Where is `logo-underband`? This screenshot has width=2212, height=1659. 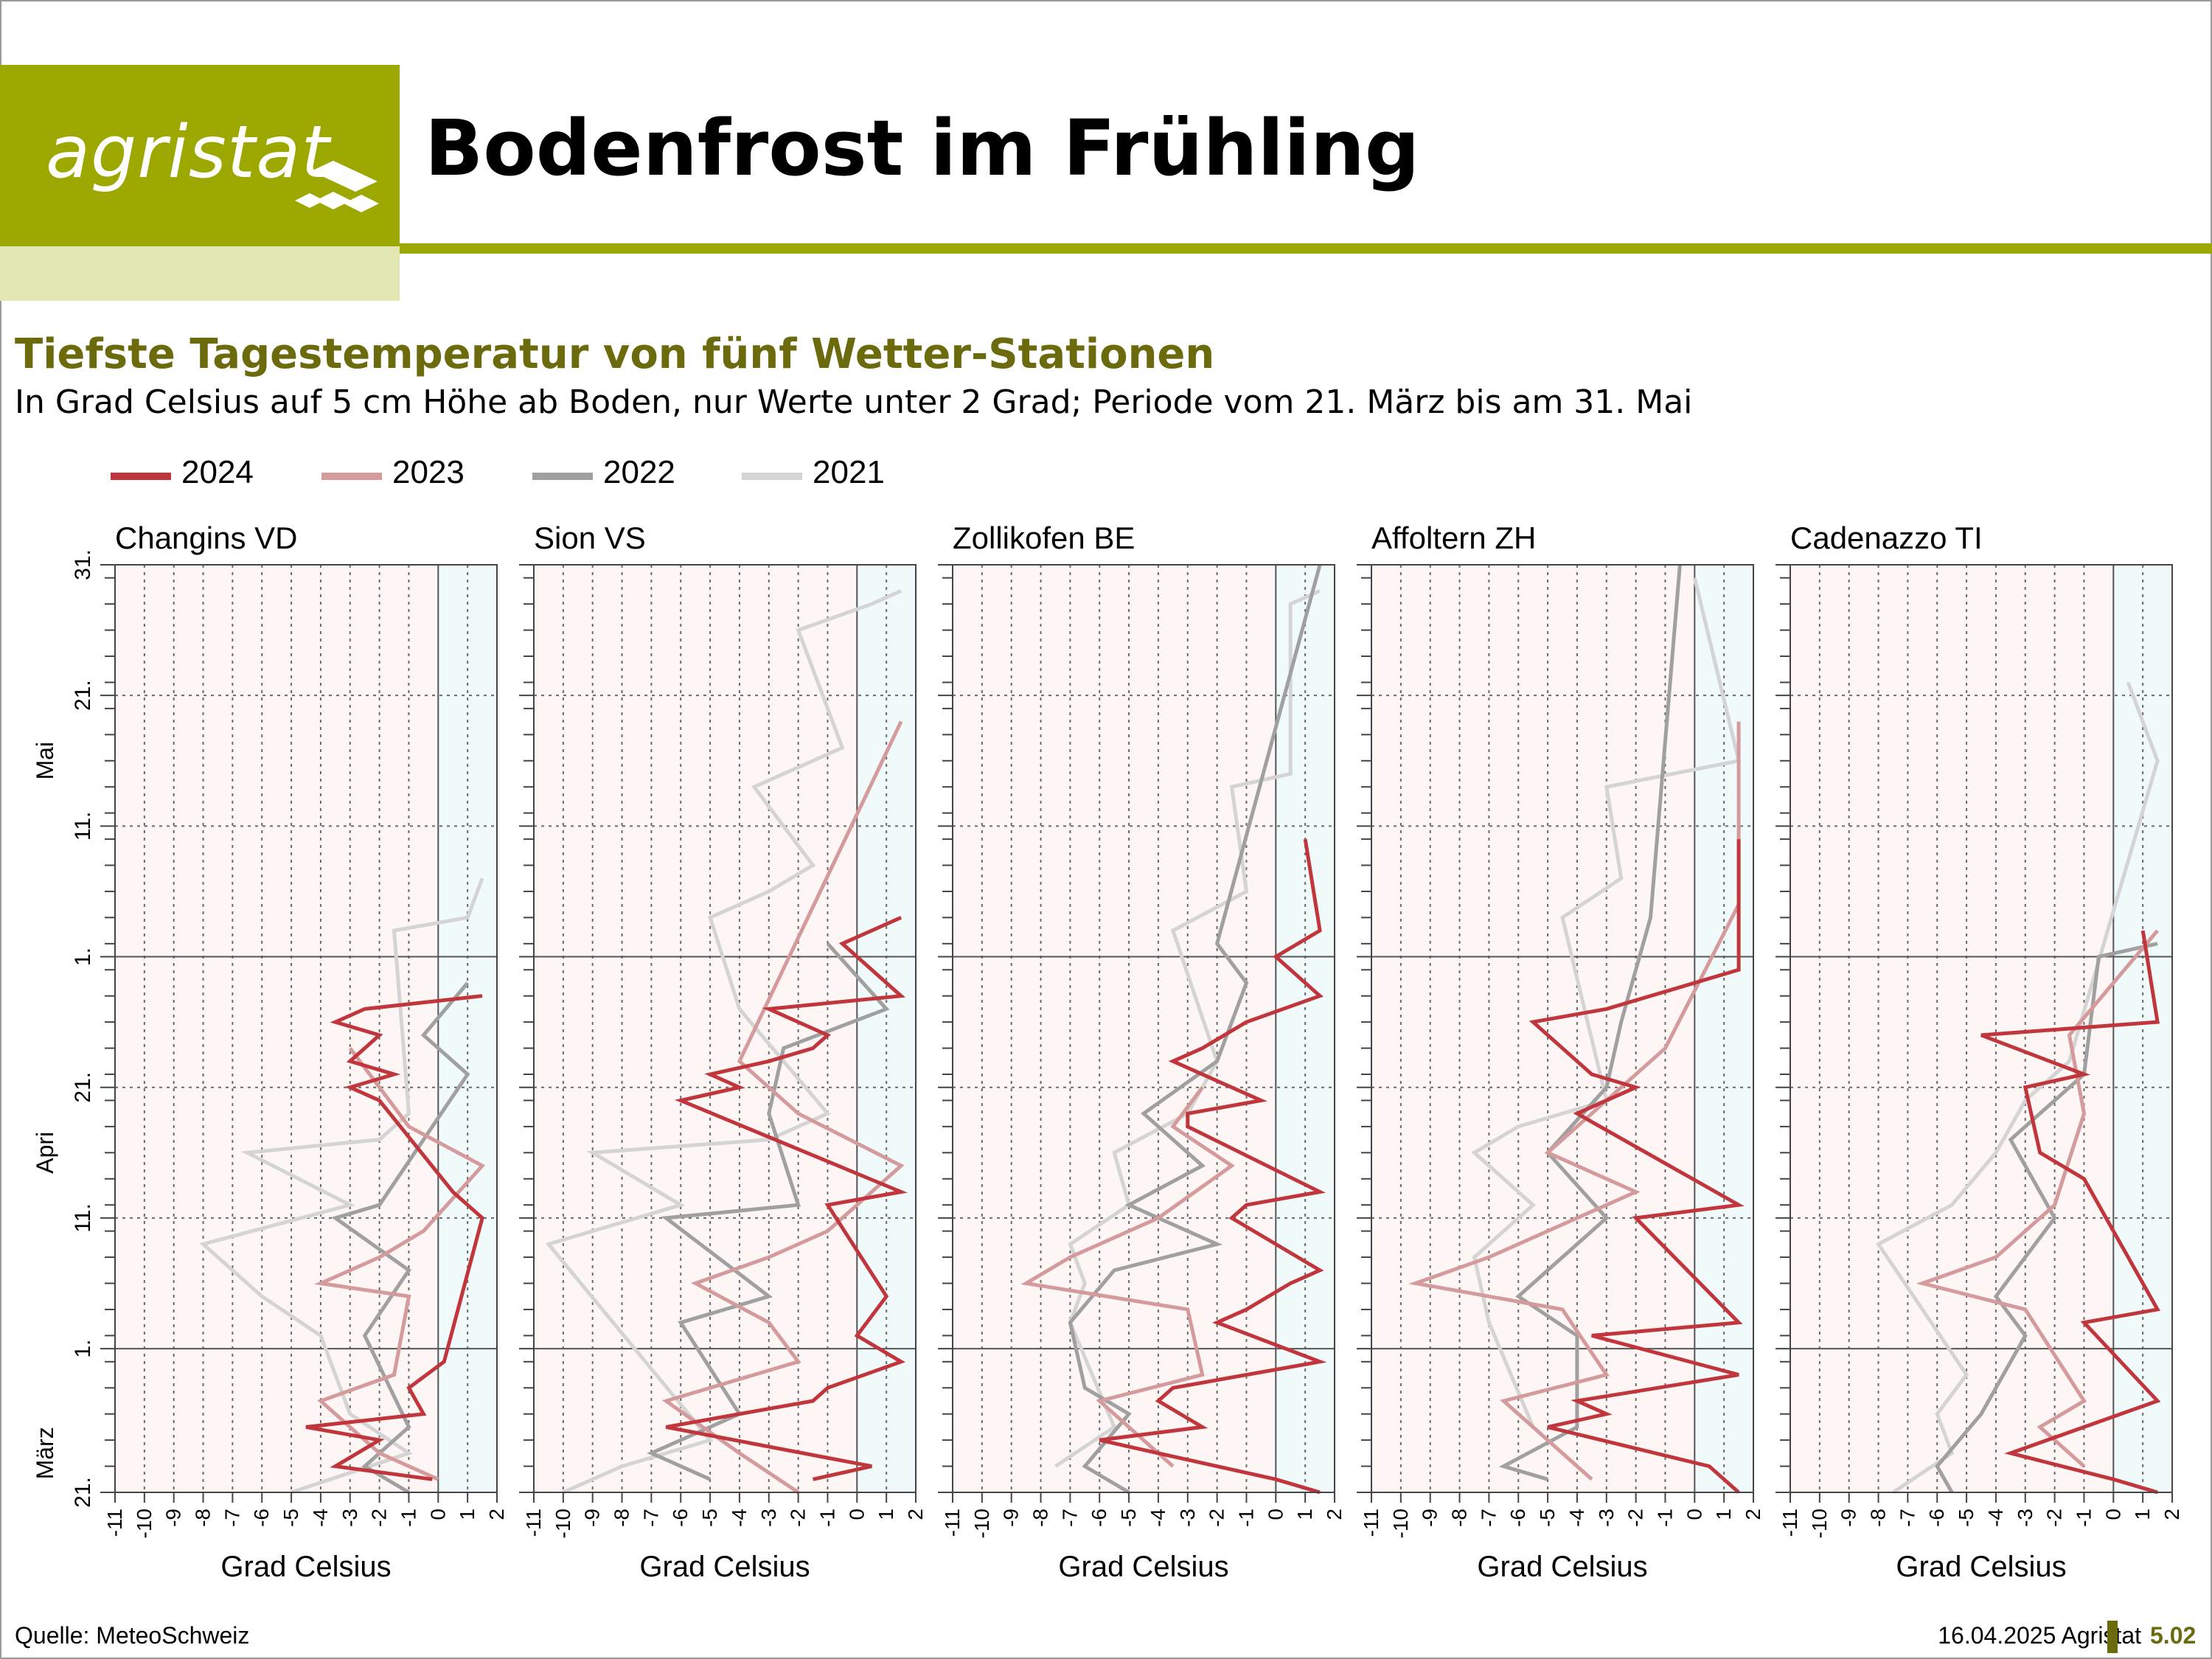 logo-underband is located at coordinates (200, 273).